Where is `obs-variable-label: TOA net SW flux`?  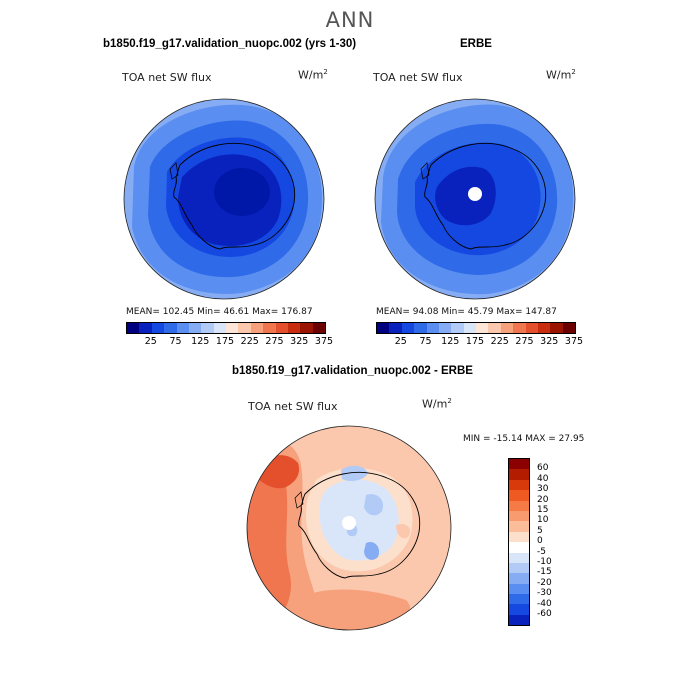
obs-variable-label: TOA net SW flux is located at coordinates (418, 77).